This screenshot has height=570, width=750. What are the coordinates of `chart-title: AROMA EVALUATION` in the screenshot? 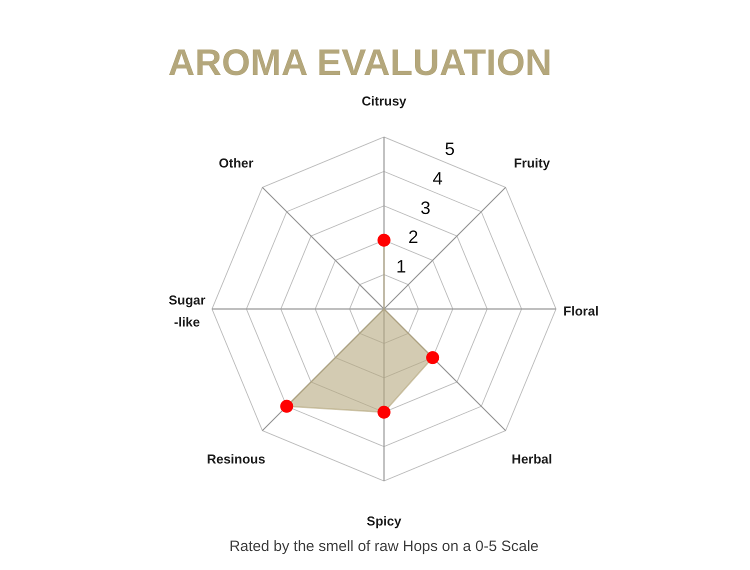 It's located at (360, 63).